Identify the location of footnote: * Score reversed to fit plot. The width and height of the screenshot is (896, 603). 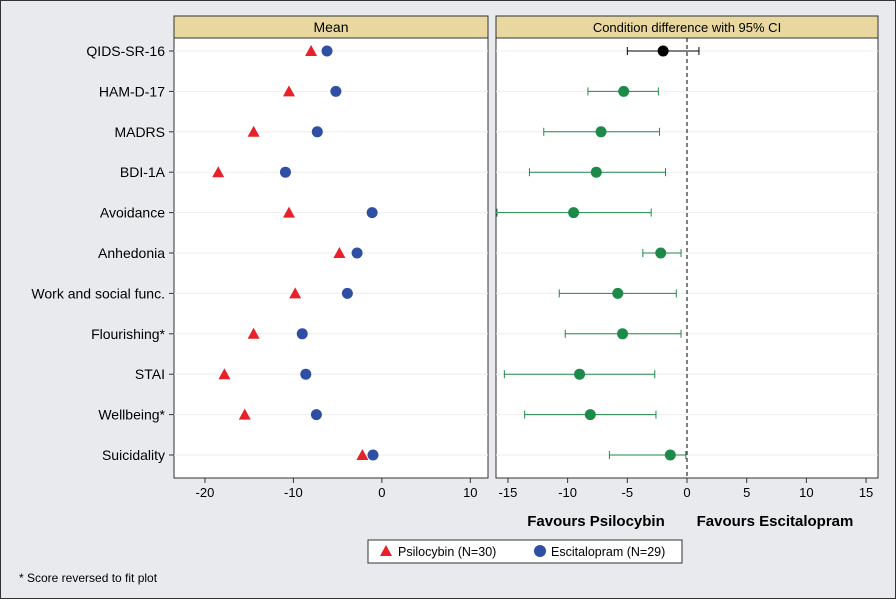
(88, 578).